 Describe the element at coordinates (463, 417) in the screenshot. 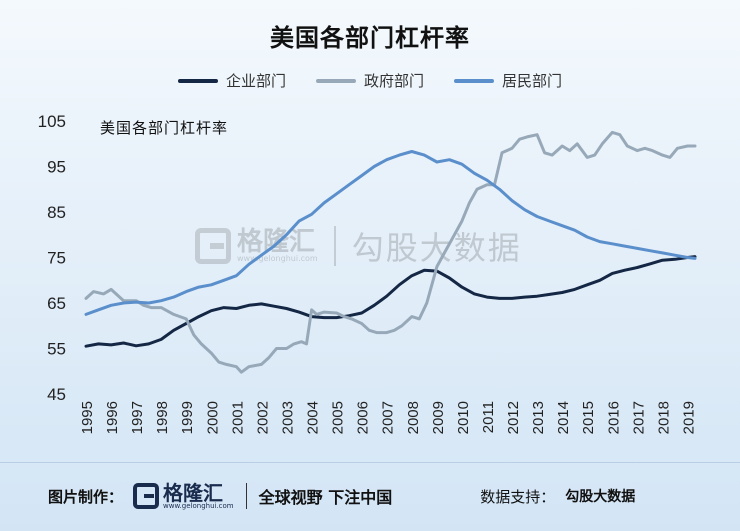

I see `x-tick-label: 2010` at that location.